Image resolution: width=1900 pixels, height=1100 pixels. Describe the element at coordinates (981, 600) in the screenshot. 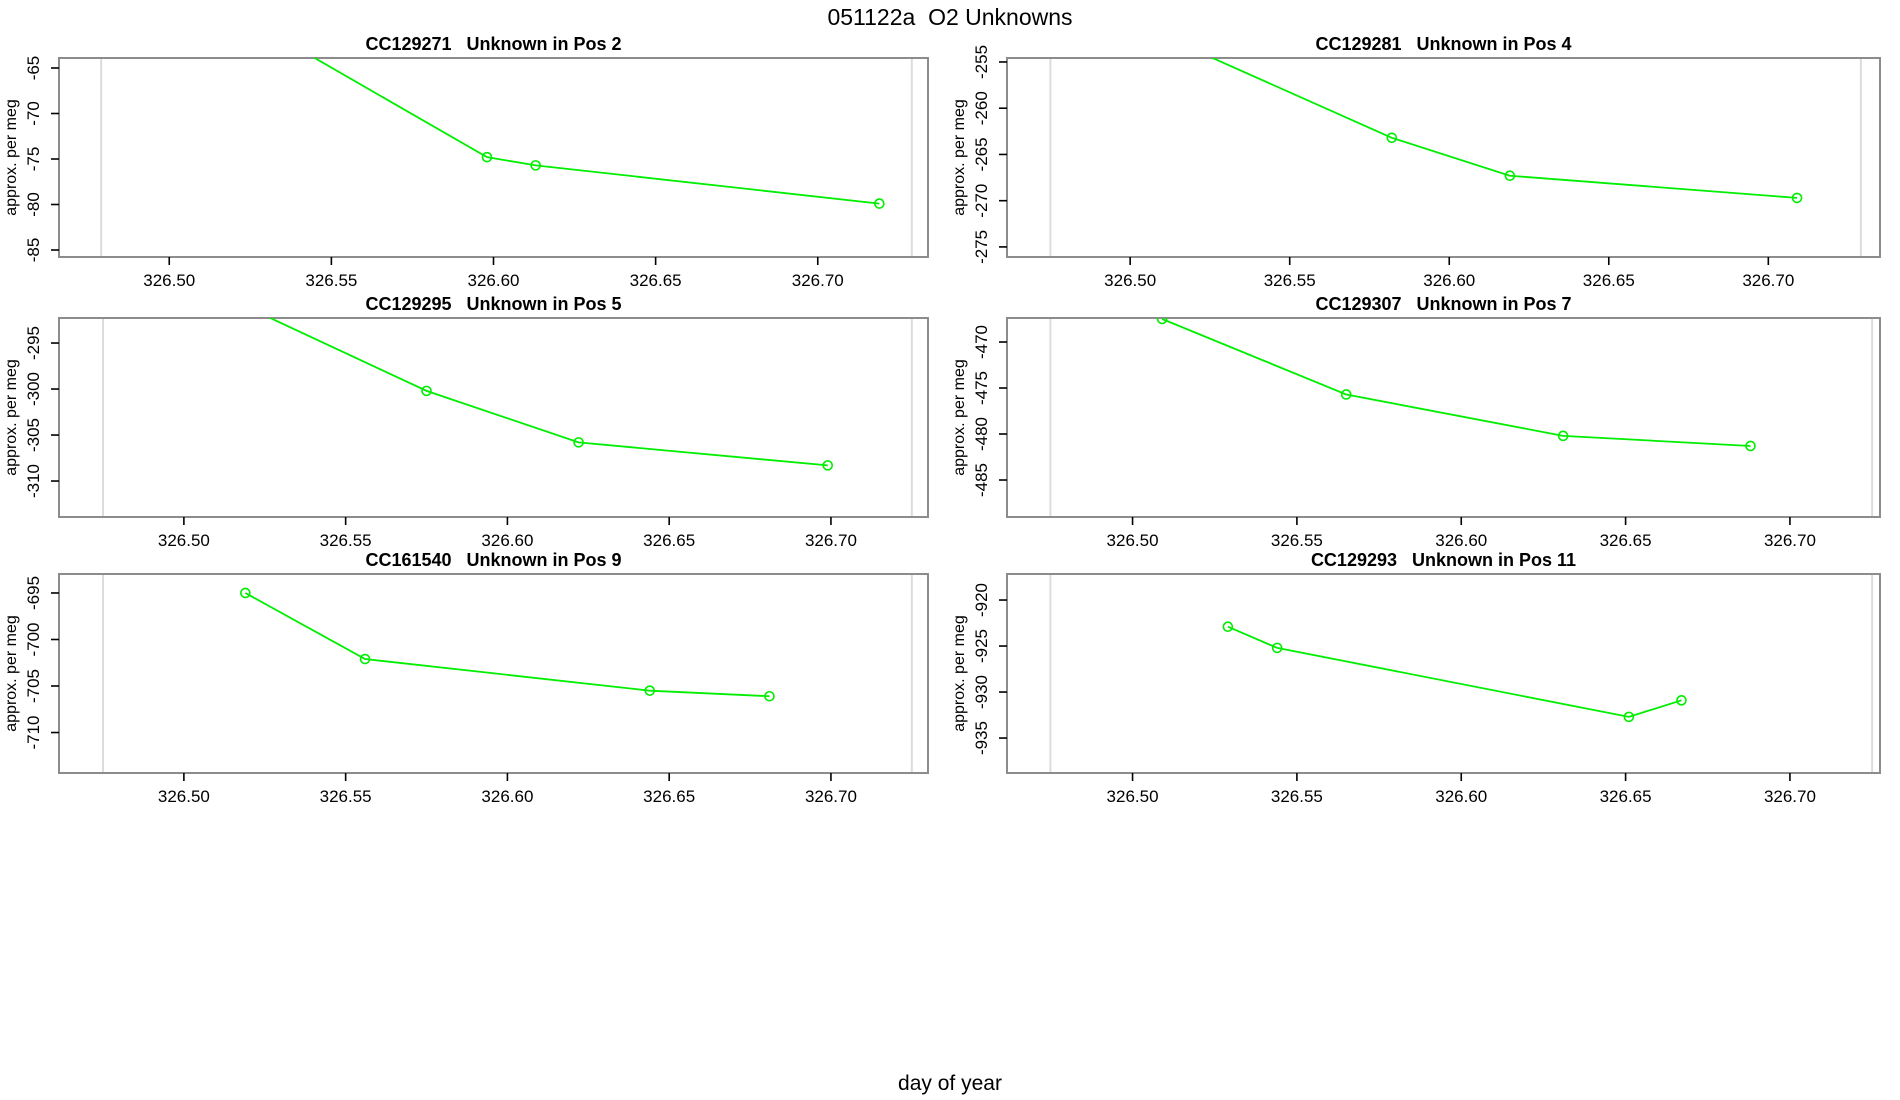

I see `y-tick-label: -920` at that location.